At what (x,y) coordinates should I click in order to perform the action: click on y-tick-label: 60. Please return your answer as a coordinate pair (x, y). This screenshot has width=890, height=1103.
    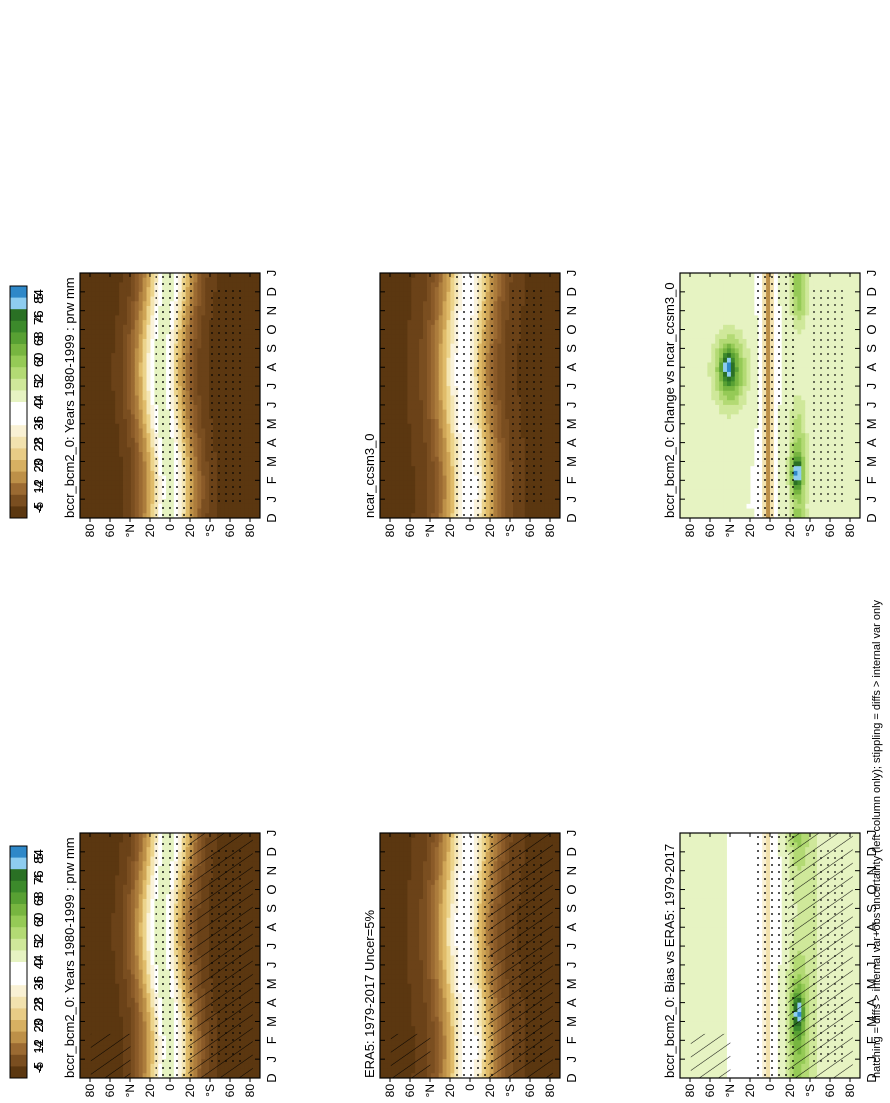
    Looking at the image, I should click on (110, 1091).